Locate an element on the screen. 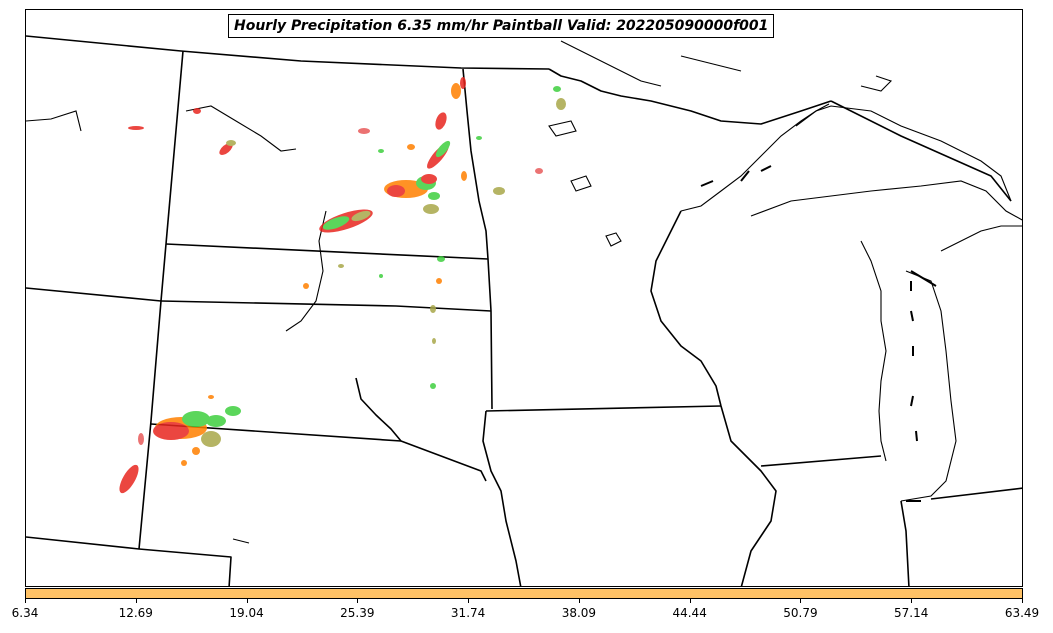  colorbar-tick-label: 19.04 is located at coordinates (246, 613).